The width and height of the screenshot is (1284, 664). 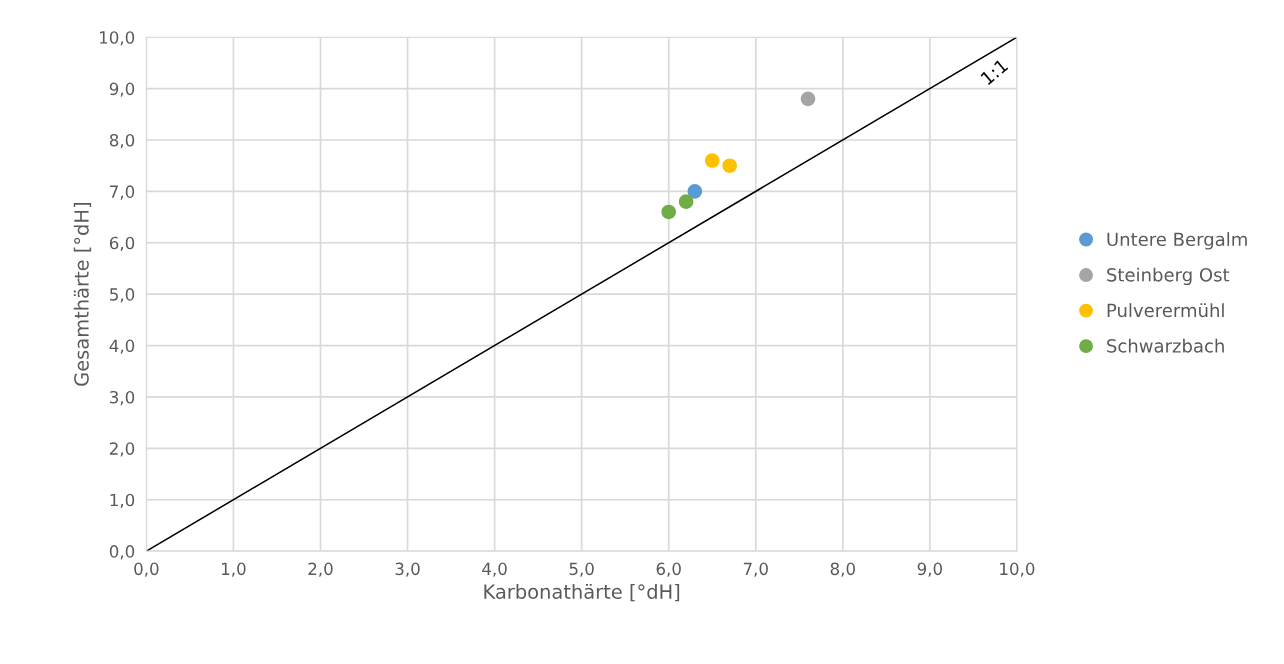 What do you see at coordinates (122, 398) in the screenshot?
I see `y-tick-label: 3,0` at bounding box center [122, 398].